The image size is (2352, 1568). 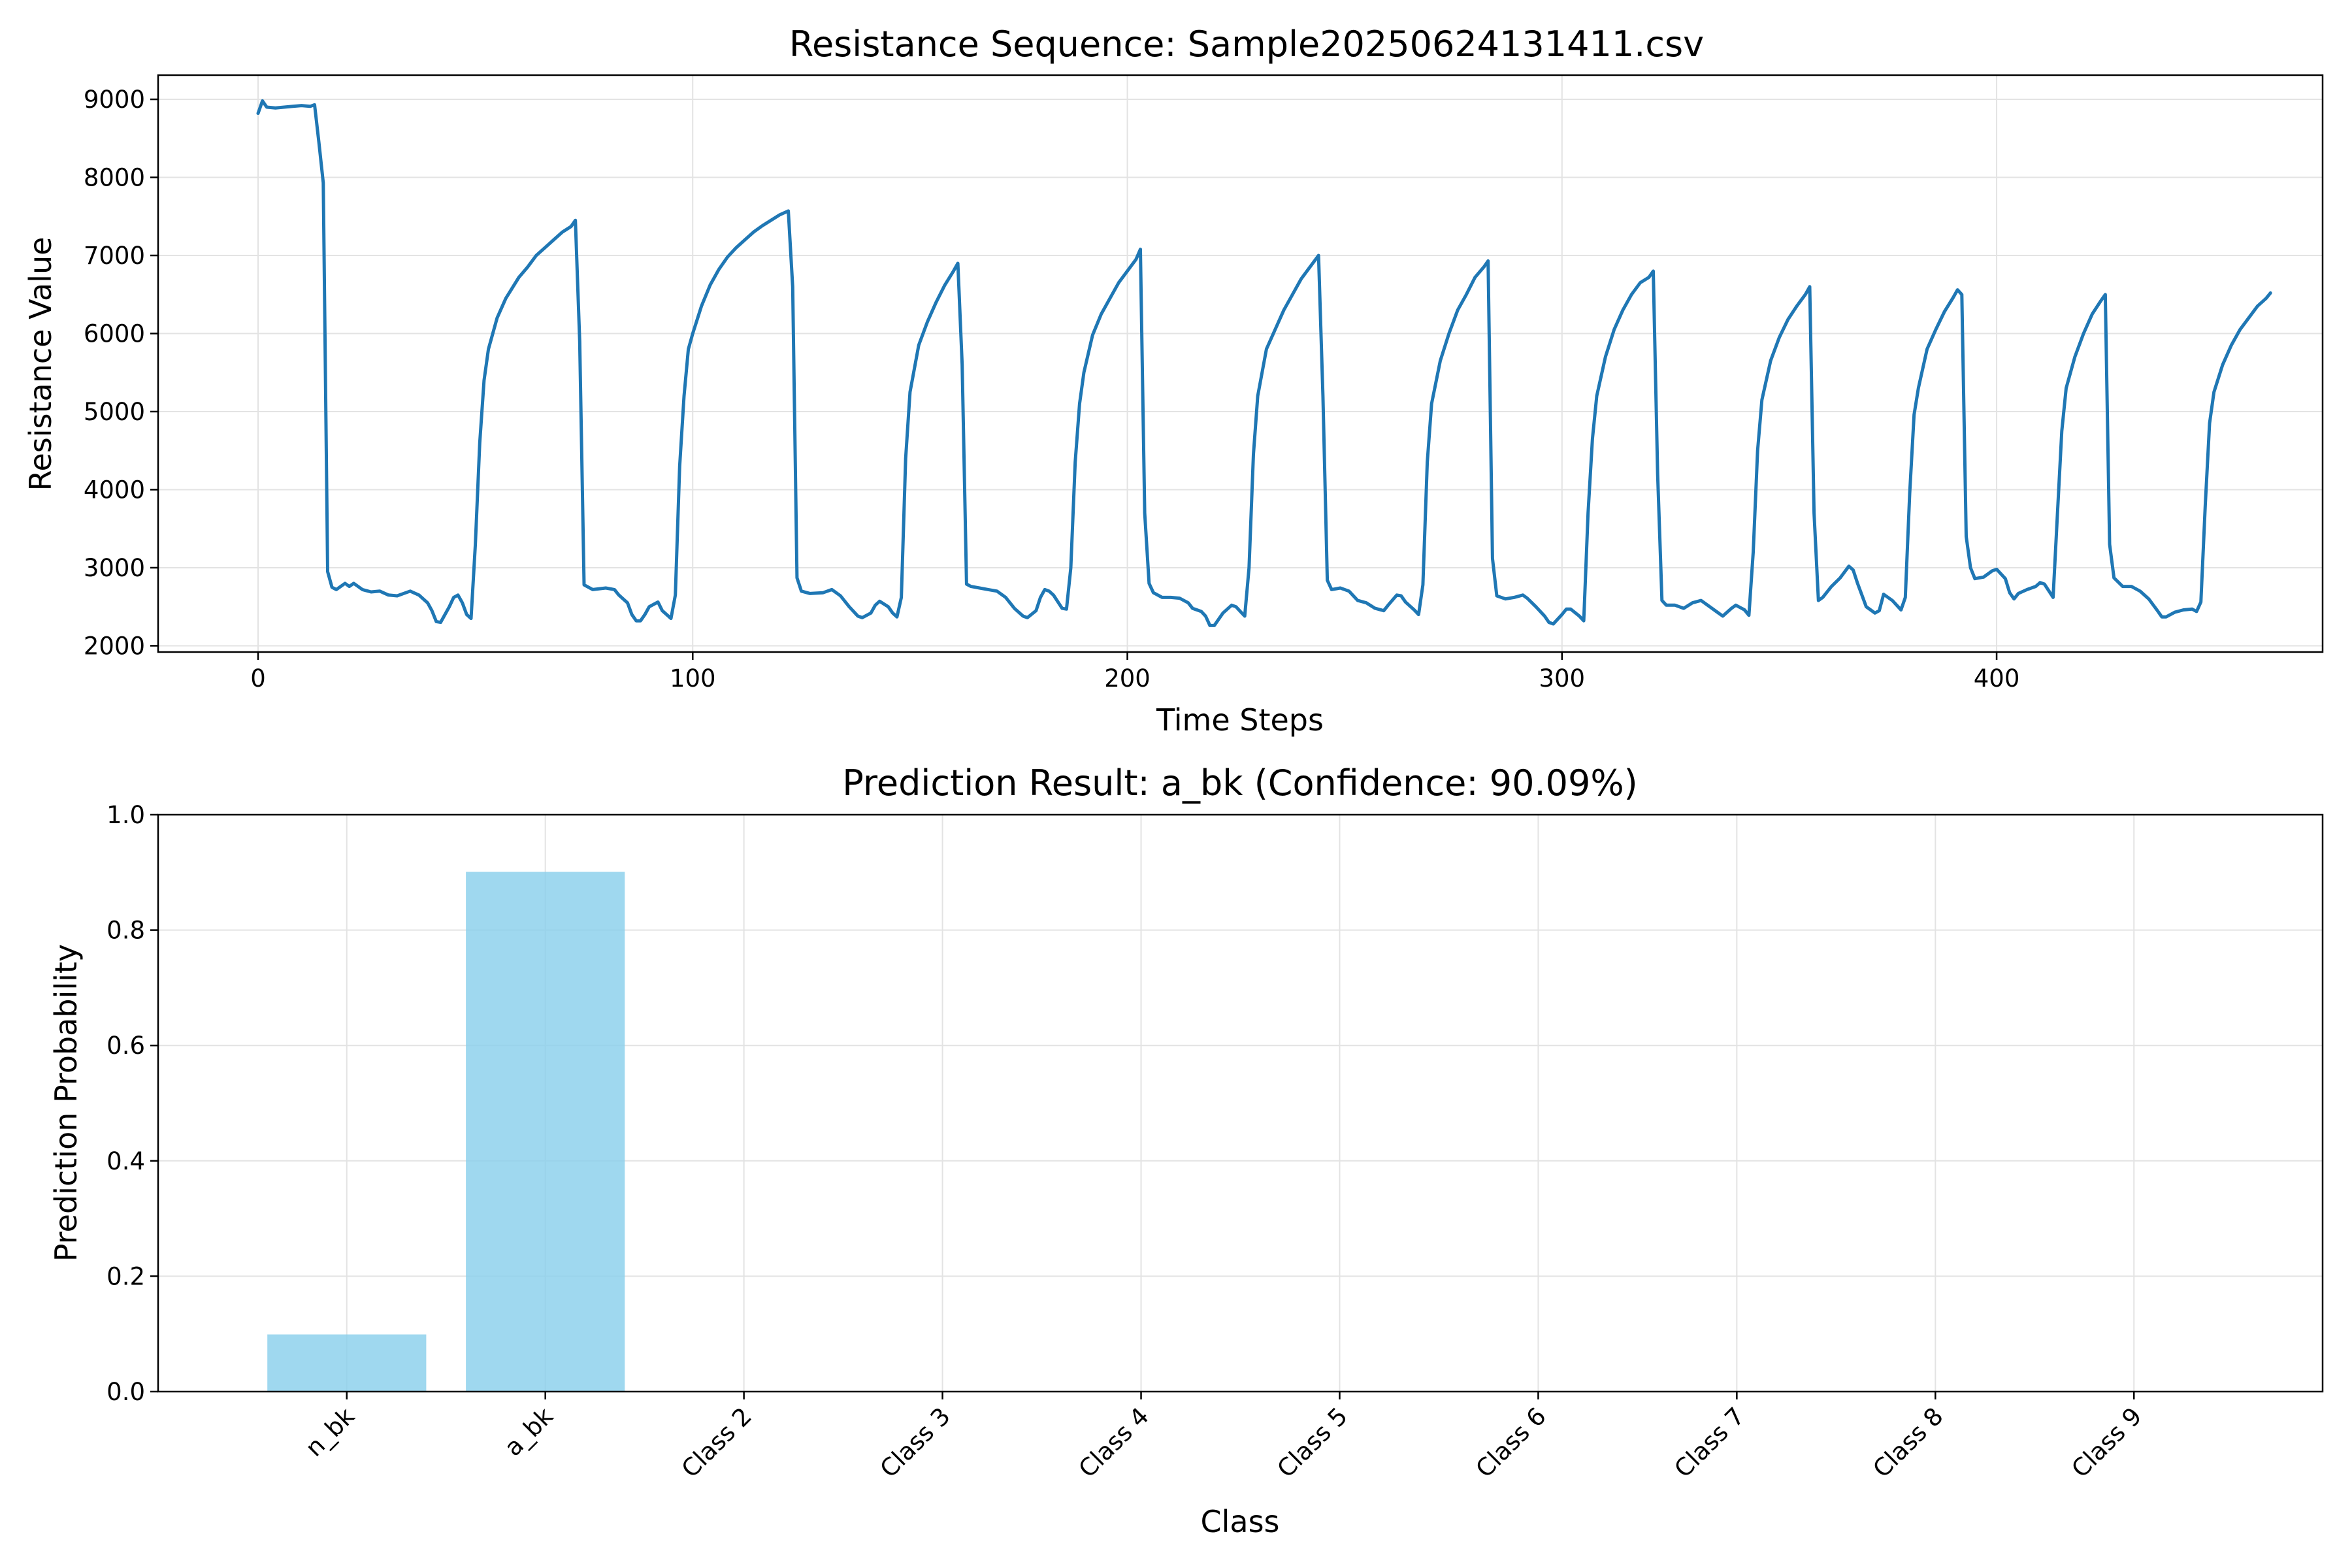 I want to click on bar-chart-y-tick-label: 0.0, so click(x=125, y=1392).